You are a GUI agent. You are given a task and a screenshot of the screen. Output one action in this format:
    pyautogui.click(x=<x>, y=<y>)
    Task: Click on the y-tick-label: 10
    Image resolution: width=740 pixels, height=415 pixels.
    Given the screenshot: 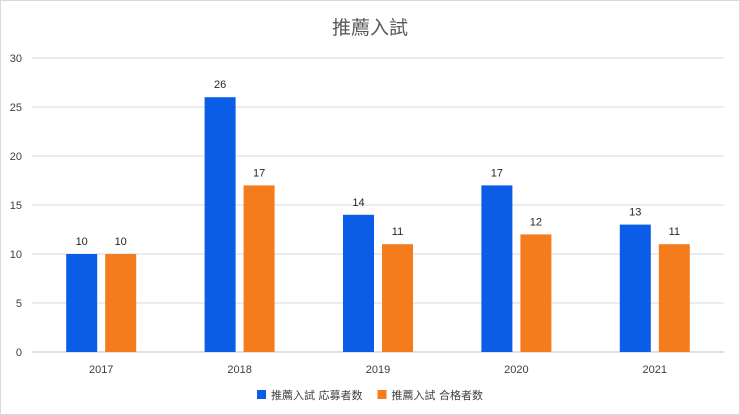 What is the action you would take?
    pyautogui.click(x=16, y=255)
    